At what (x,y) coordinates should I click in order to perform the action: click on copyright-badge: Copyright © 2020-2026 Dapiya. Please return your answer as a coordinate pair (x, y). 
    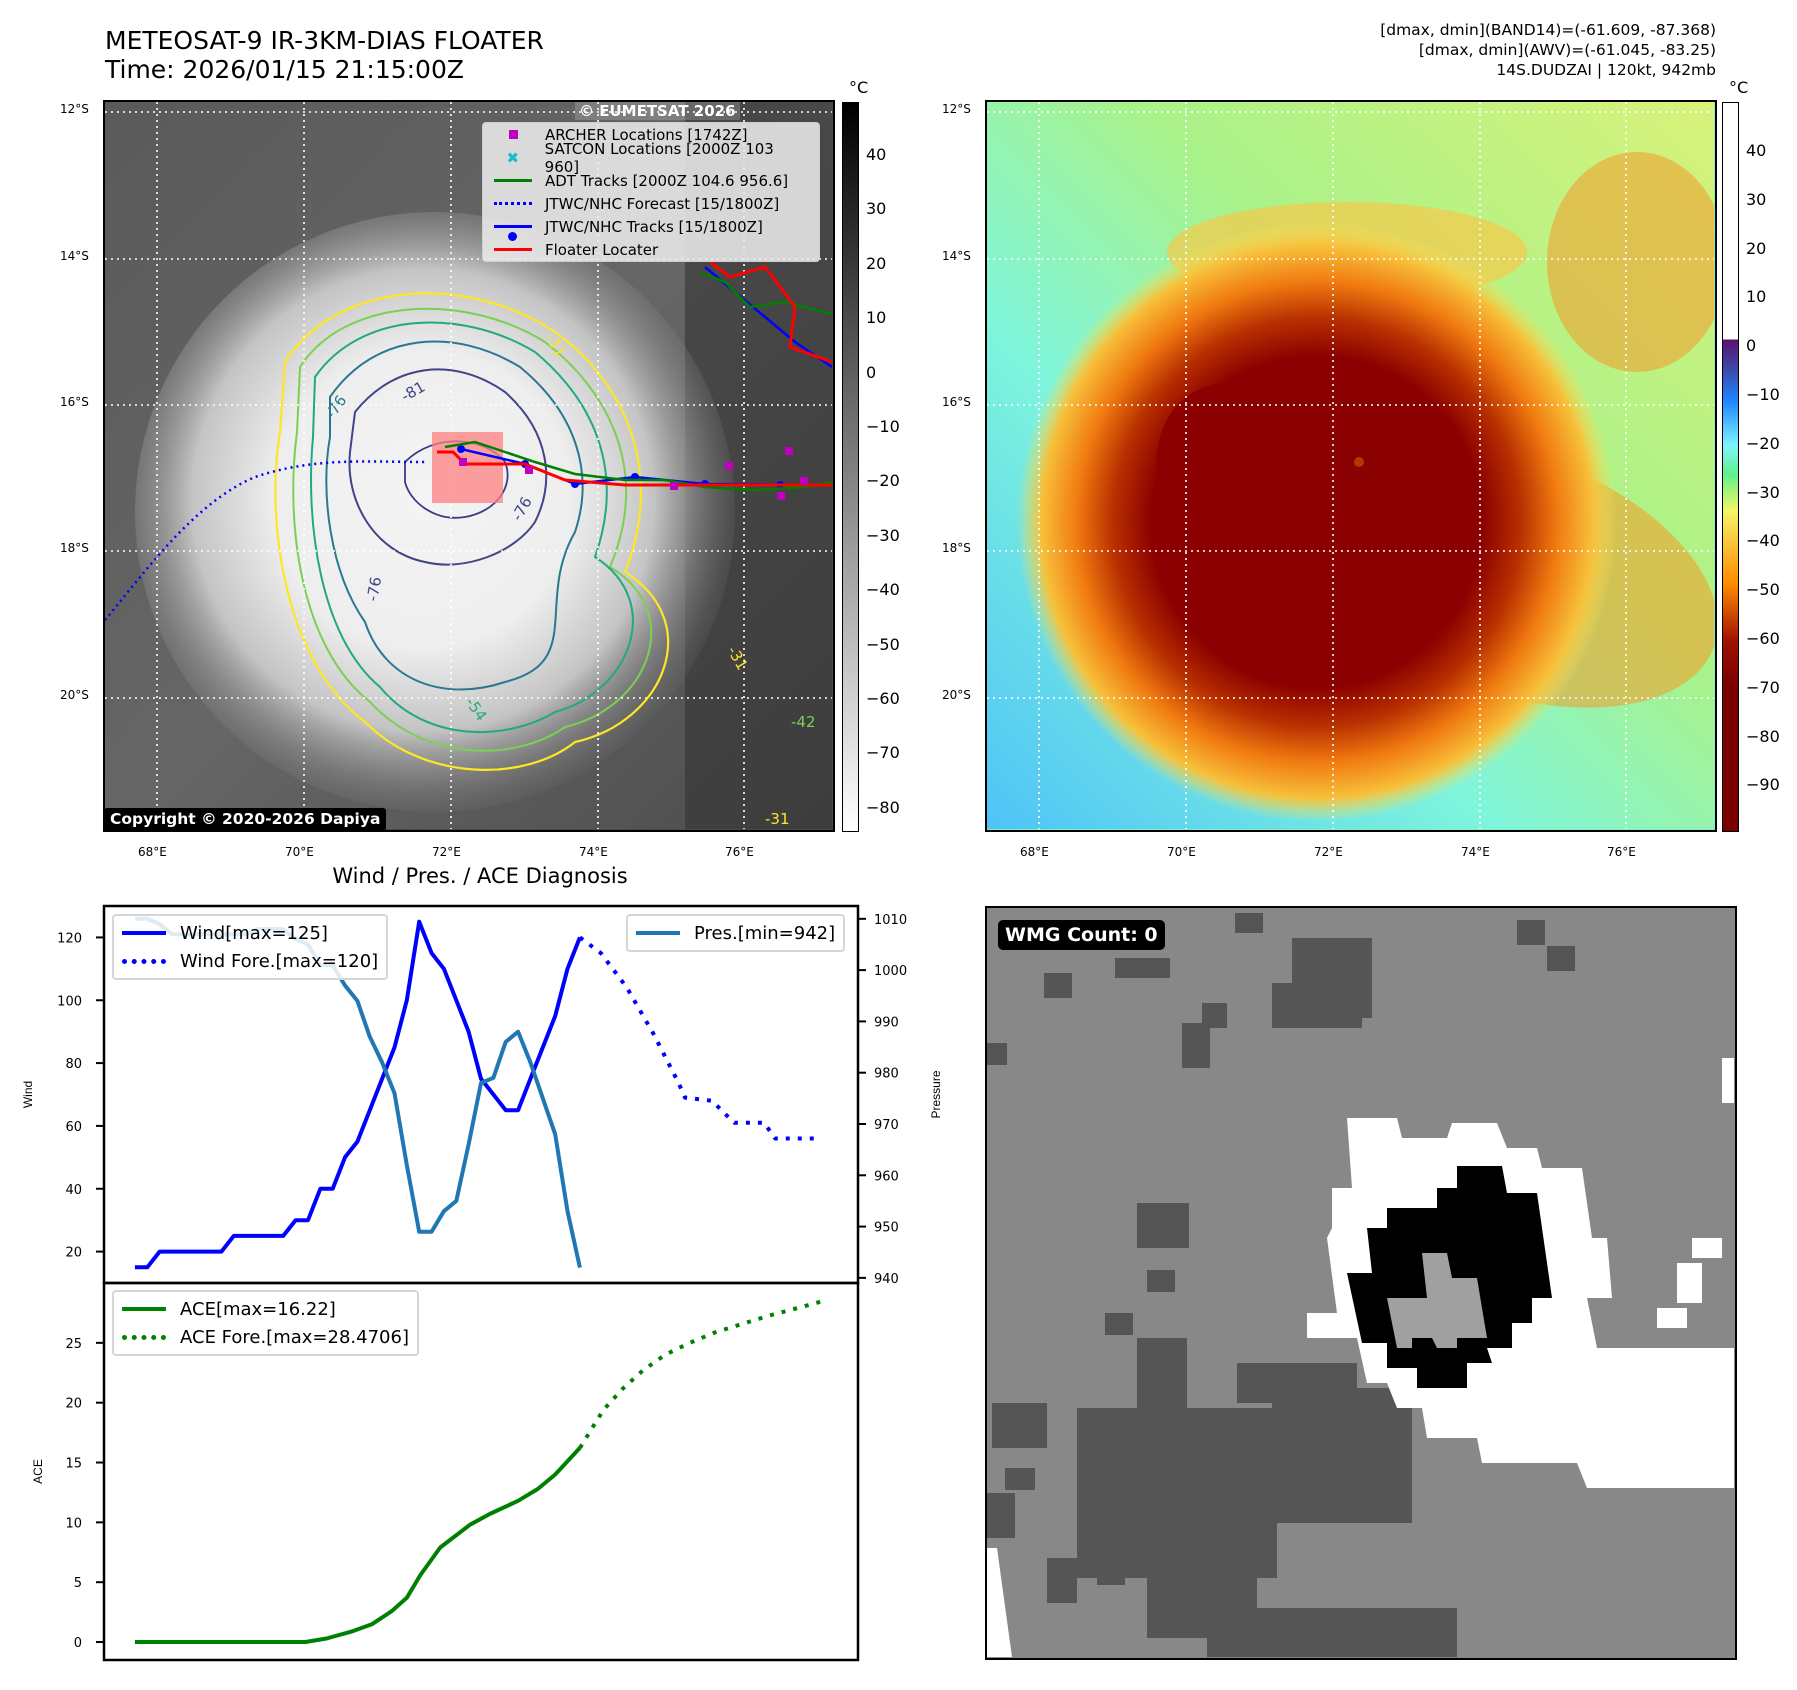
    Looking at the image, I should click on (245, 819).